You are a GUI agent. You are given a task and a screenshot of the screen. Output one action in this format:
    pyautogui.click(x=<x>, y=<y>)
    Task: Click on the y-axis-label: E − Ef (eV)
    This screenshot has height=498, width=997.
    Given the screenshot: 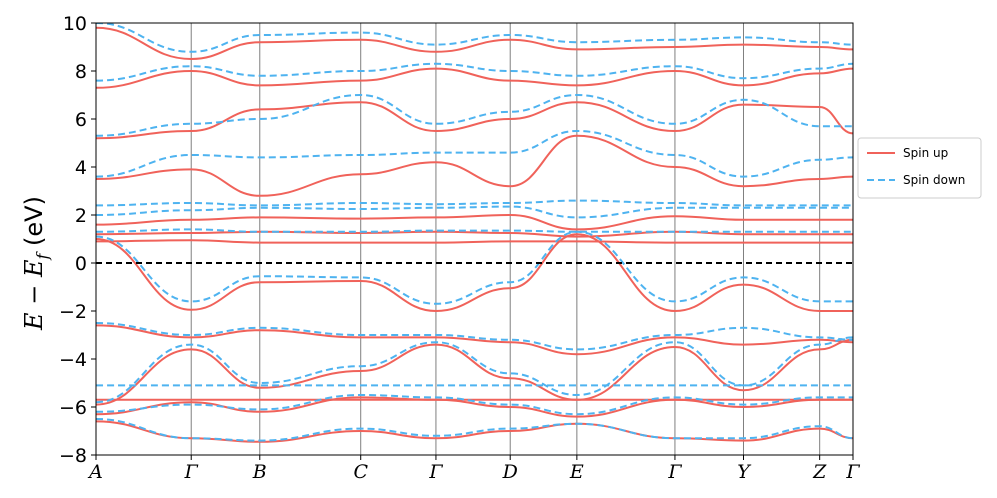 What is the action you would take?
    pyautogui.click(x=36, y=263)
    